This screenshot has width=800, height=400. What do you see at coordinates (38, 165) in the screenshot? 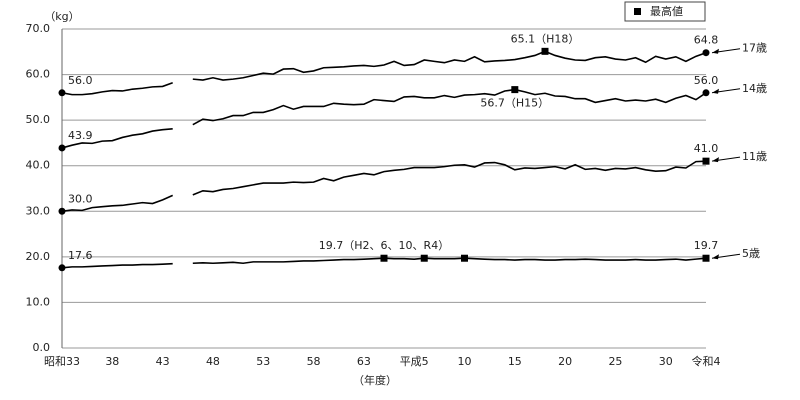
I see `y-tick-label: 40.0` at bounding box center [38, 165].